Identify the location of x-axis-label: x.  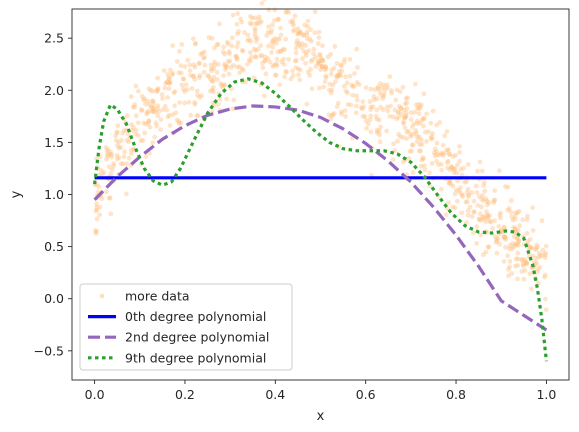
(321, 416).